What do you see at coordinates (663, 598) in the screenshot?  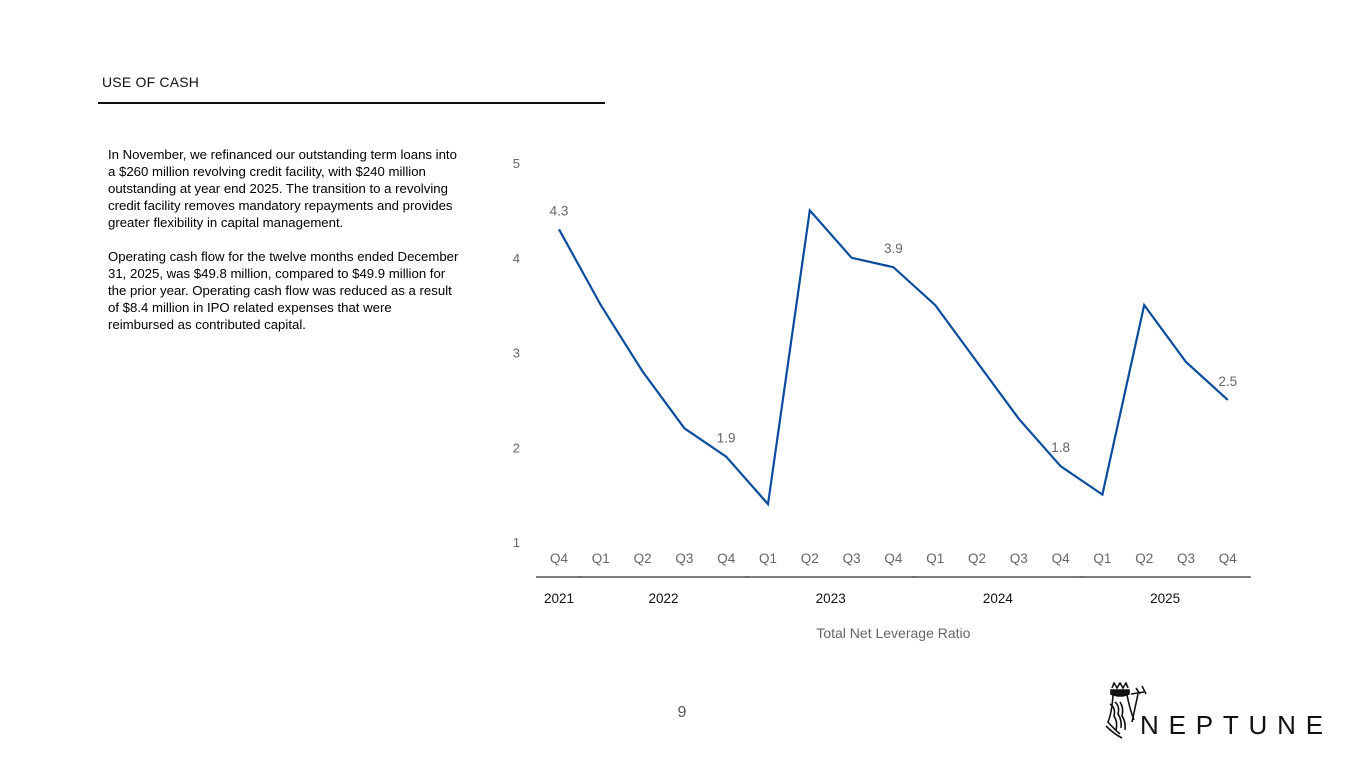 I see `year-group-label: 2022` at bounding box center [663, 598].